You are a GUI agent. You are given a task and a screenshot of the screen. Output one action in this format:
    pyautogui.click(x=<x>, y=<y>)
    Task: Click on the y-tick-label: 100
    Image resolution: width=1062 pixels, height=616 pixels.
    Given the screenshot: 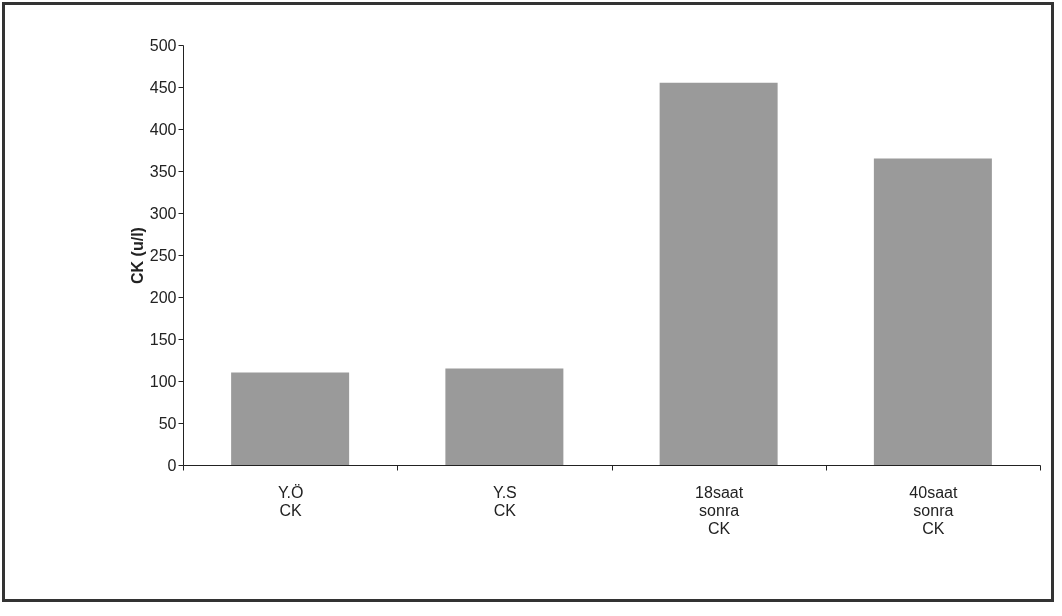 What is the action you would take?
    pyautogui.click(x=163, y=381)
    